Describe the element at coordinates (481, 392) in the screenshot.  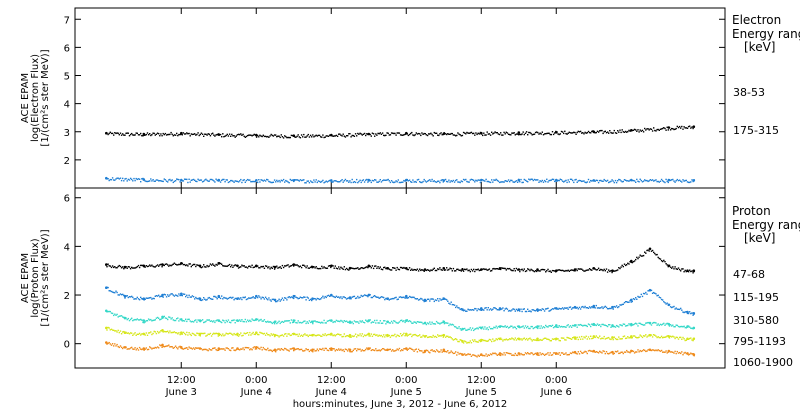
I see `x-tick-day-label: June 5` at that location.